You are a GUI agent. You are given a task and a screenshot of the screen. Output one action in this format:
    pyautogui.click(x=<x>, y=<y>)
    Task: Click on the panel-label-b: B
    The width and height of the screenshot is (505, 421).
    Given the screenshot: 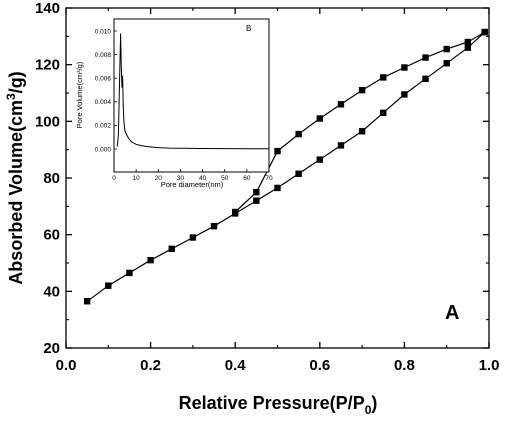 What is the action you would take?
    pyautogui.click(x=248, y=28)
    